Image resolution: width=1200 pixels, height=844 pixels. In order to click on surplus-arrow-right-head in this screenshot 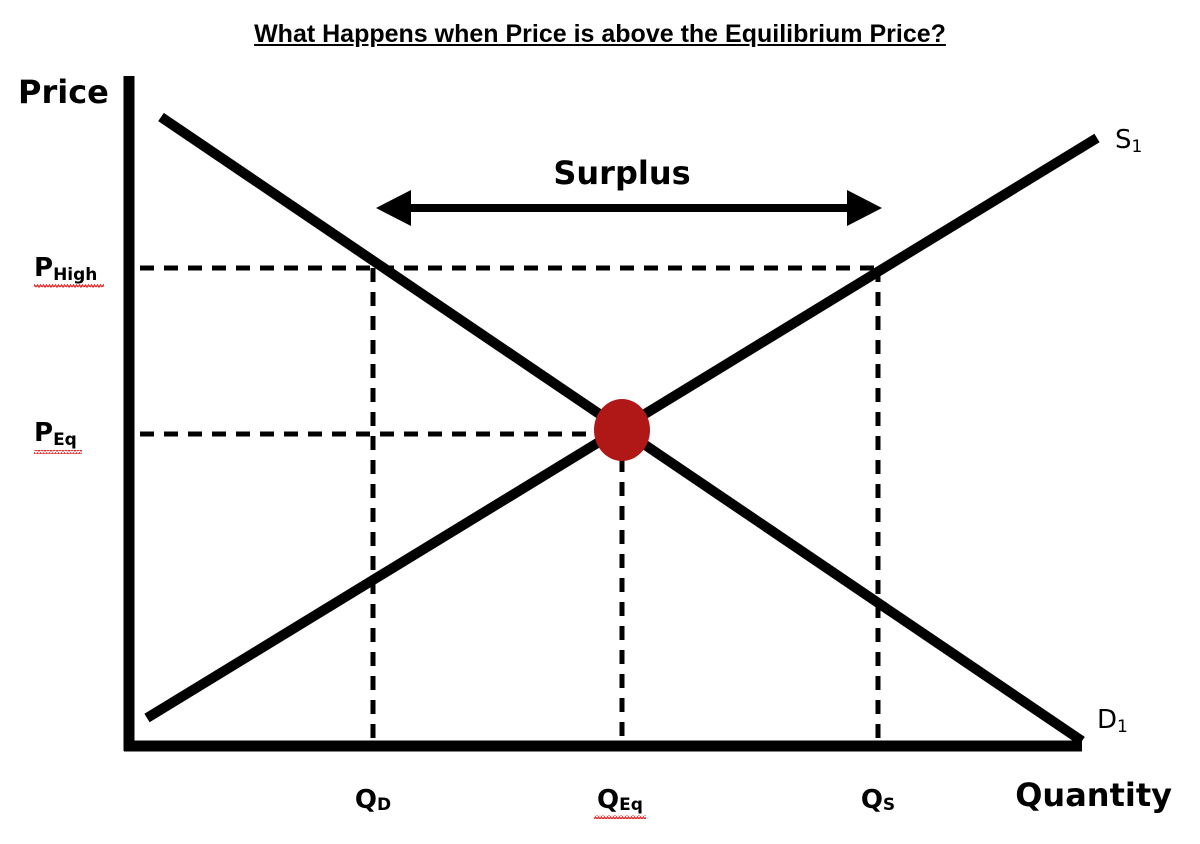, I will do `click(864, 208)`.